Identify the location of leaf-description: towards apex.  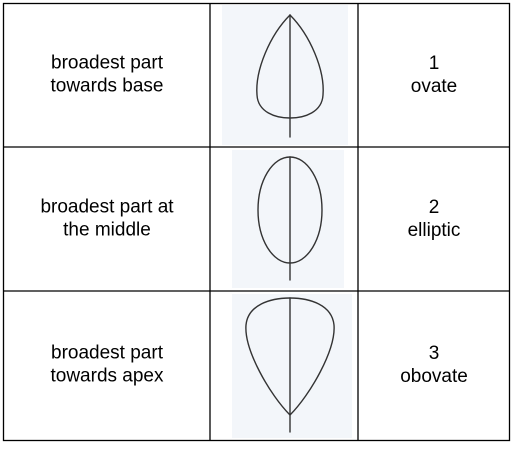
(107, 376).